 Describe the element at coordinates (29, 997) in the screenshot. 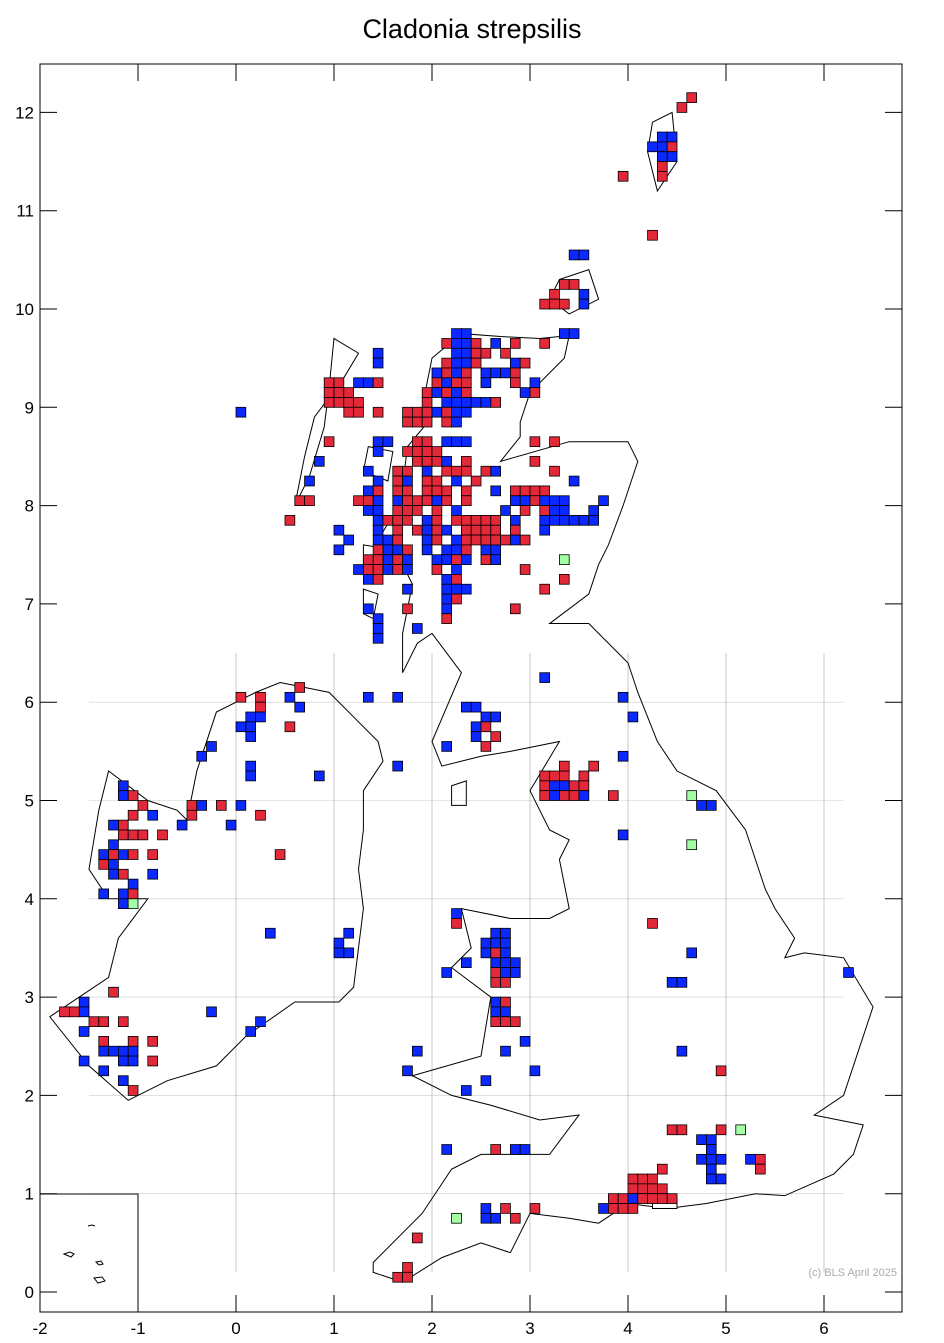

I see `y-tick-label: 3` at that location.